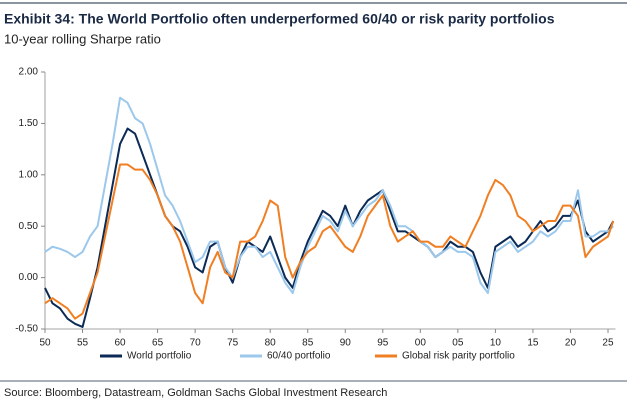  Describe the element at coordinates (45, 343) in the screenshot. I see `x-tick-label: 50` at that location.